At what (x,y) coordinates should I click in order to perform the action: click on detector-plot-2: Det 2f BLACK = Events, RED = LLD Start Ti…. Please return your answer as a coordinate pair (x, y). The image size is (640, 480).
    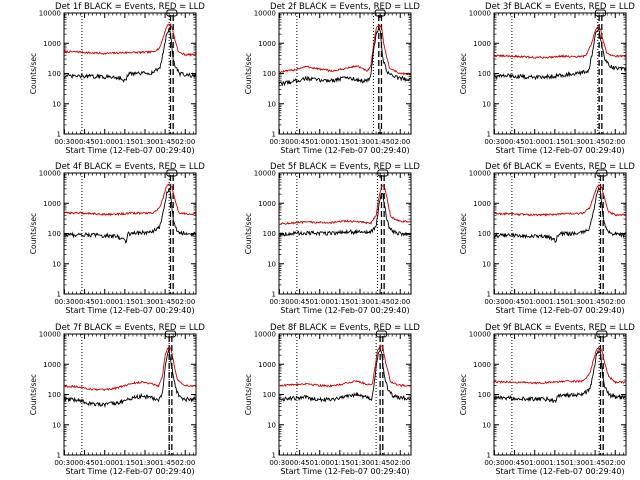
    Looking at the image, I should click on (332, 78).